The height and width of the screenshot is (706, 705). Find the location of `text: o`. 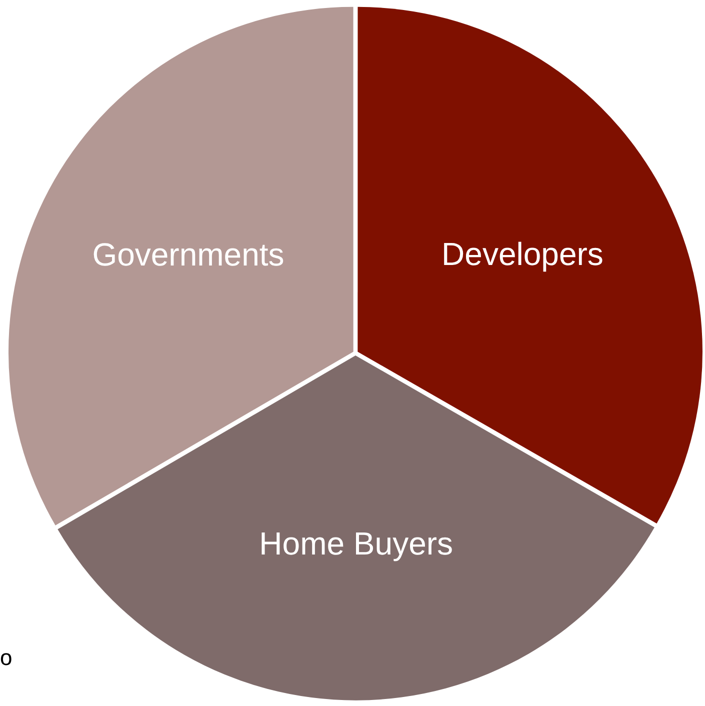

text: o is located at coordinates (6, 658).